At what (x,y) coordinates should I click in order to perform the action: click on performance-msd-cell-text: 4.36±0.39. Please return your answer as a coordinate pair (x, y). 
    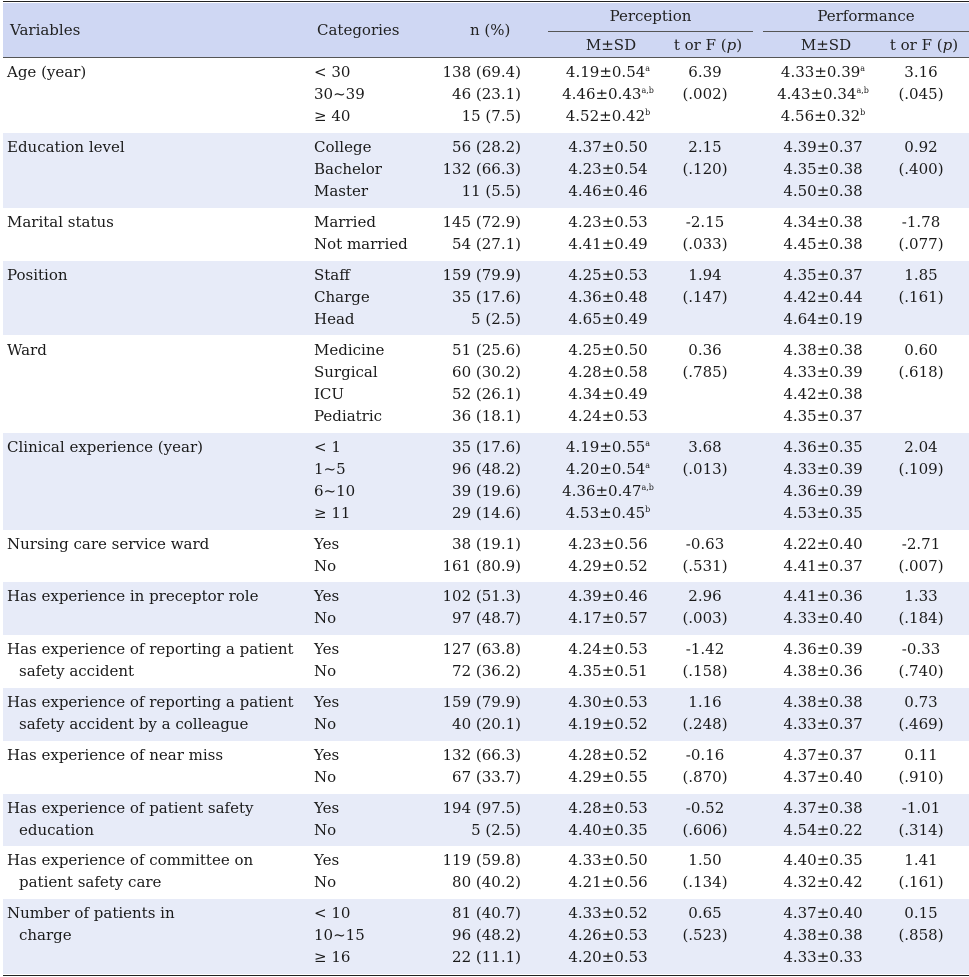
    Looking at the image, I should click on (823, 490).